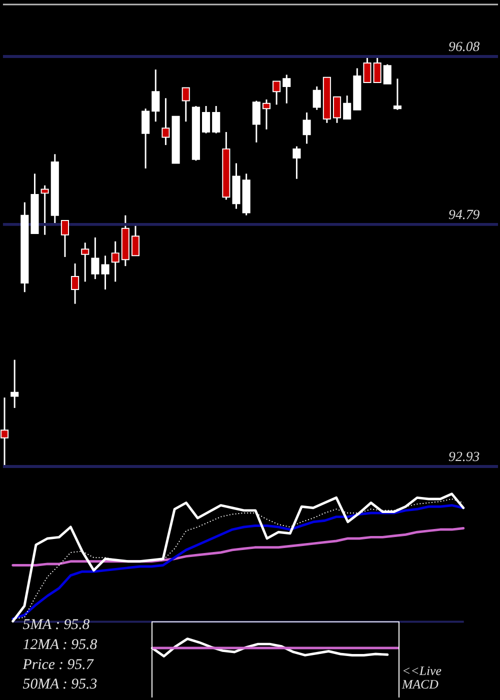 This screenshot has height=700, width=500. I want to click on y-tick-label: 92.93, so click(464, 456).